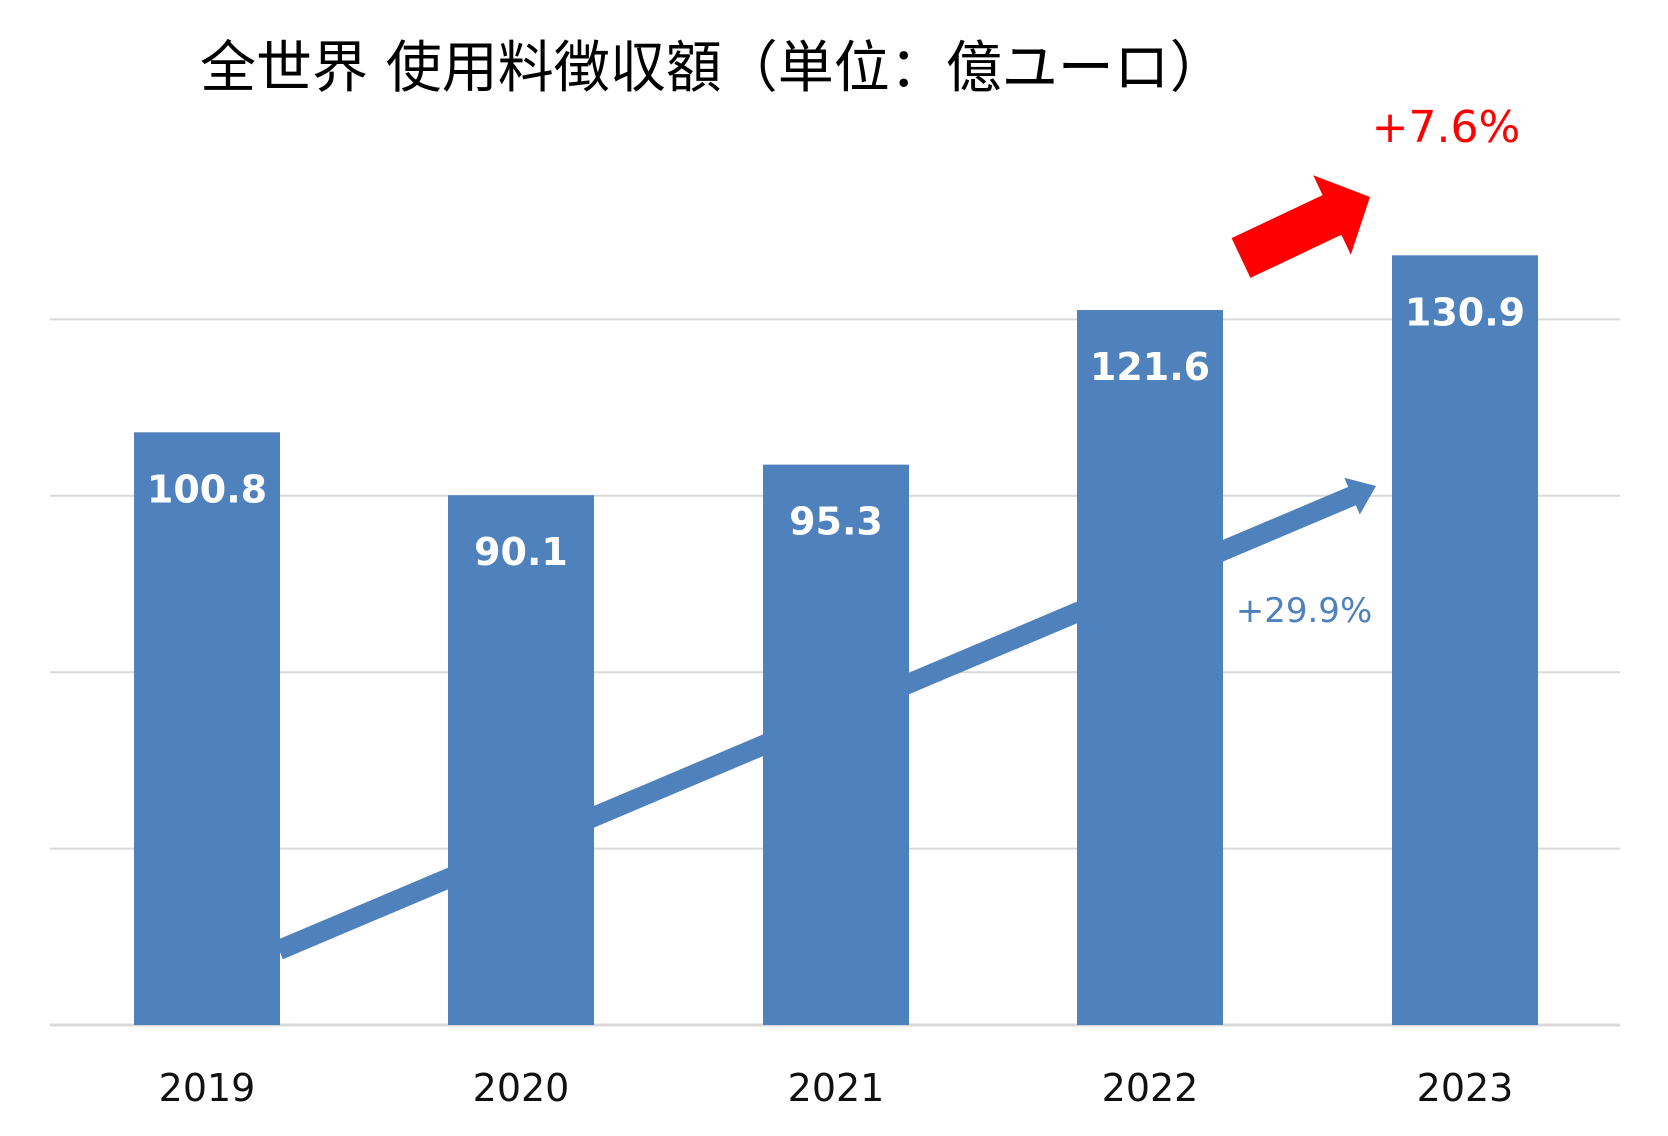  I want to click on x-tick-label-2022: 2022, so click(1150, 1088).